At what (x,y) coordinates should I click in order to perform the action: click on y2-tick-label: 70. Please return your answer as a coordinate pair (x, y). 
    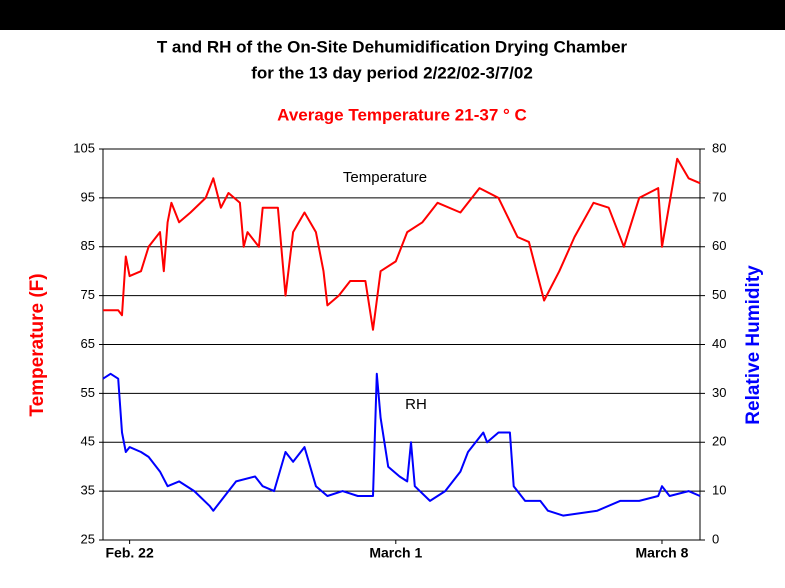
    Looking at the image, I should click on (719, 196).